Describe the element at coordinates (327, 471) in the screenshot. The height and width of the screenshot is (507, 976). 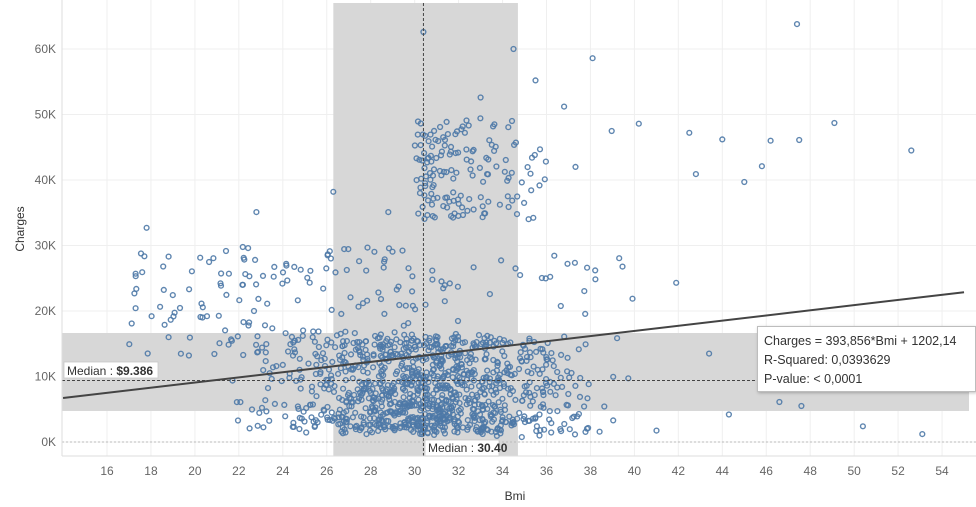
I see `x-tick-label: 26` at that location.